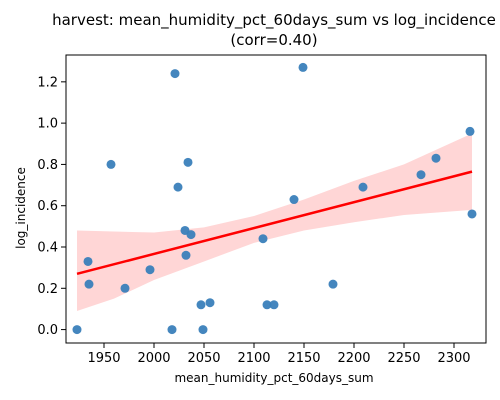 This screenshot has width=500, height=400. Describe the element at coordinates (273, 40) in the screenshot. I see `chart-subtitle: (corr=0.40)` at that location.